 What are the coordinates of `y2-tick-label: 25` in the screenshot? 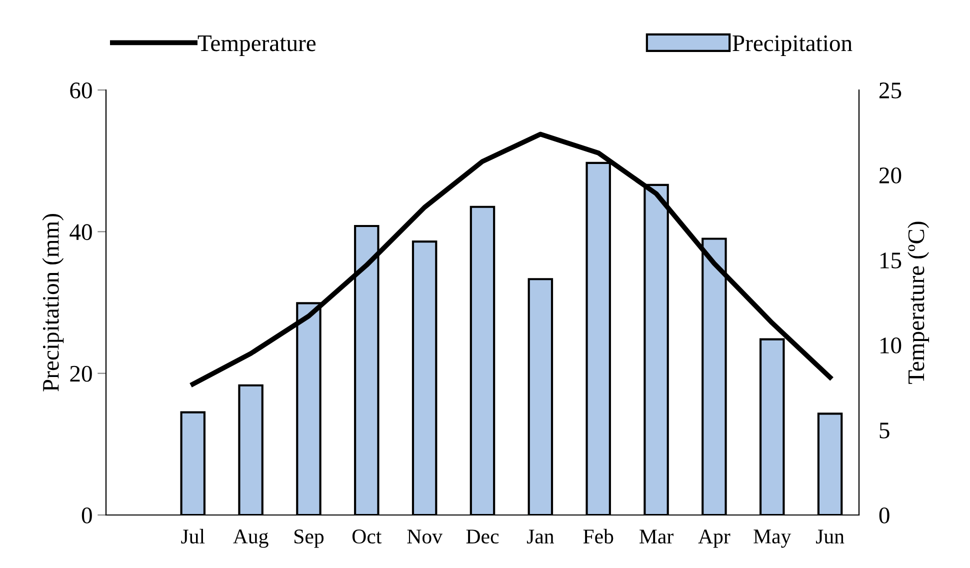 It's located at (890, 90).